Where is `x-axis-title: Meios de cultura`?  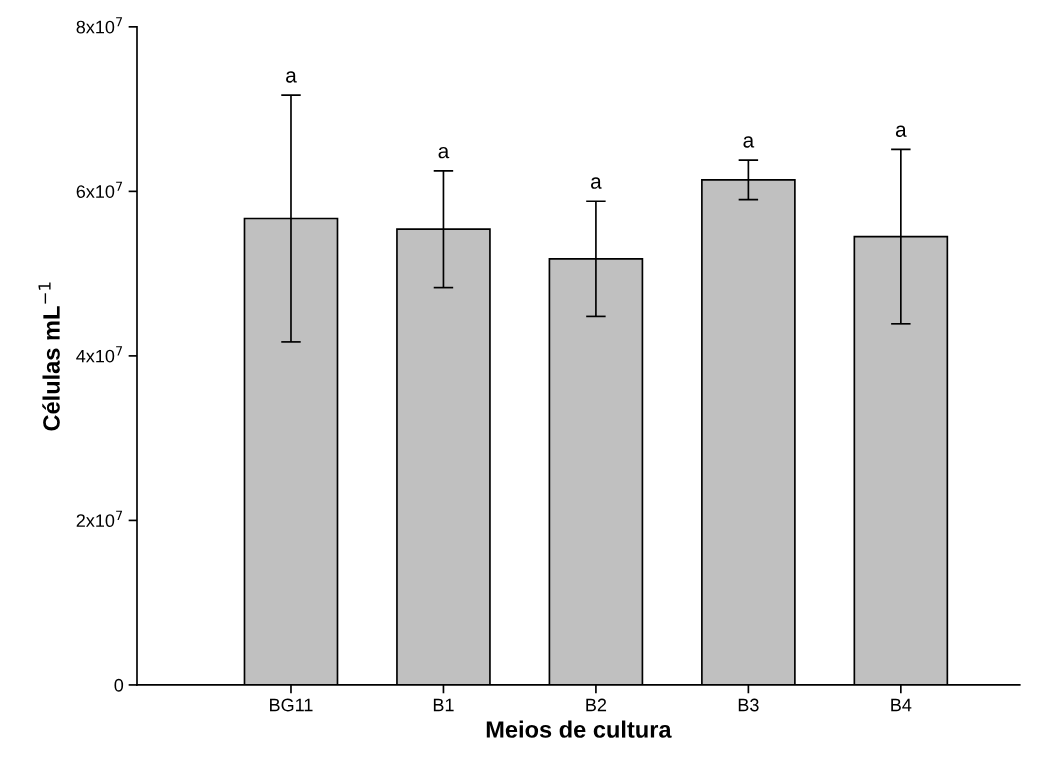
x-axis-title: Meios de cultura is located at coordinates (579, 729).